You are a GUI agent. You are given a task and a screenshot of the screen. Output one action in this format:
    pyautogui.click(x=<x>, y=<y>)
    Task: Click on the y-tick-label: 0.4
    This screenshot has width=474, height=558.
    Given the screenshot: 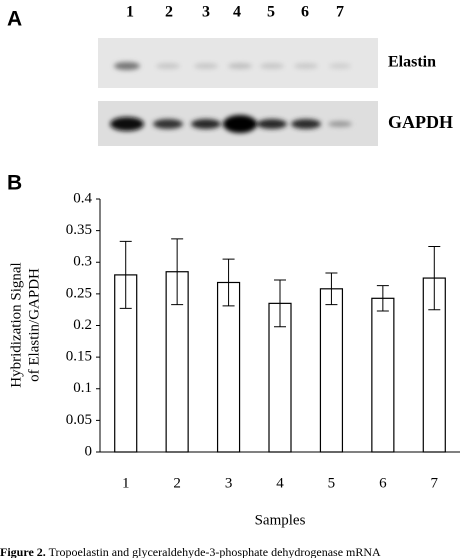 What is the action you would take?
    pyautogui.click(x=82, y=198)
    